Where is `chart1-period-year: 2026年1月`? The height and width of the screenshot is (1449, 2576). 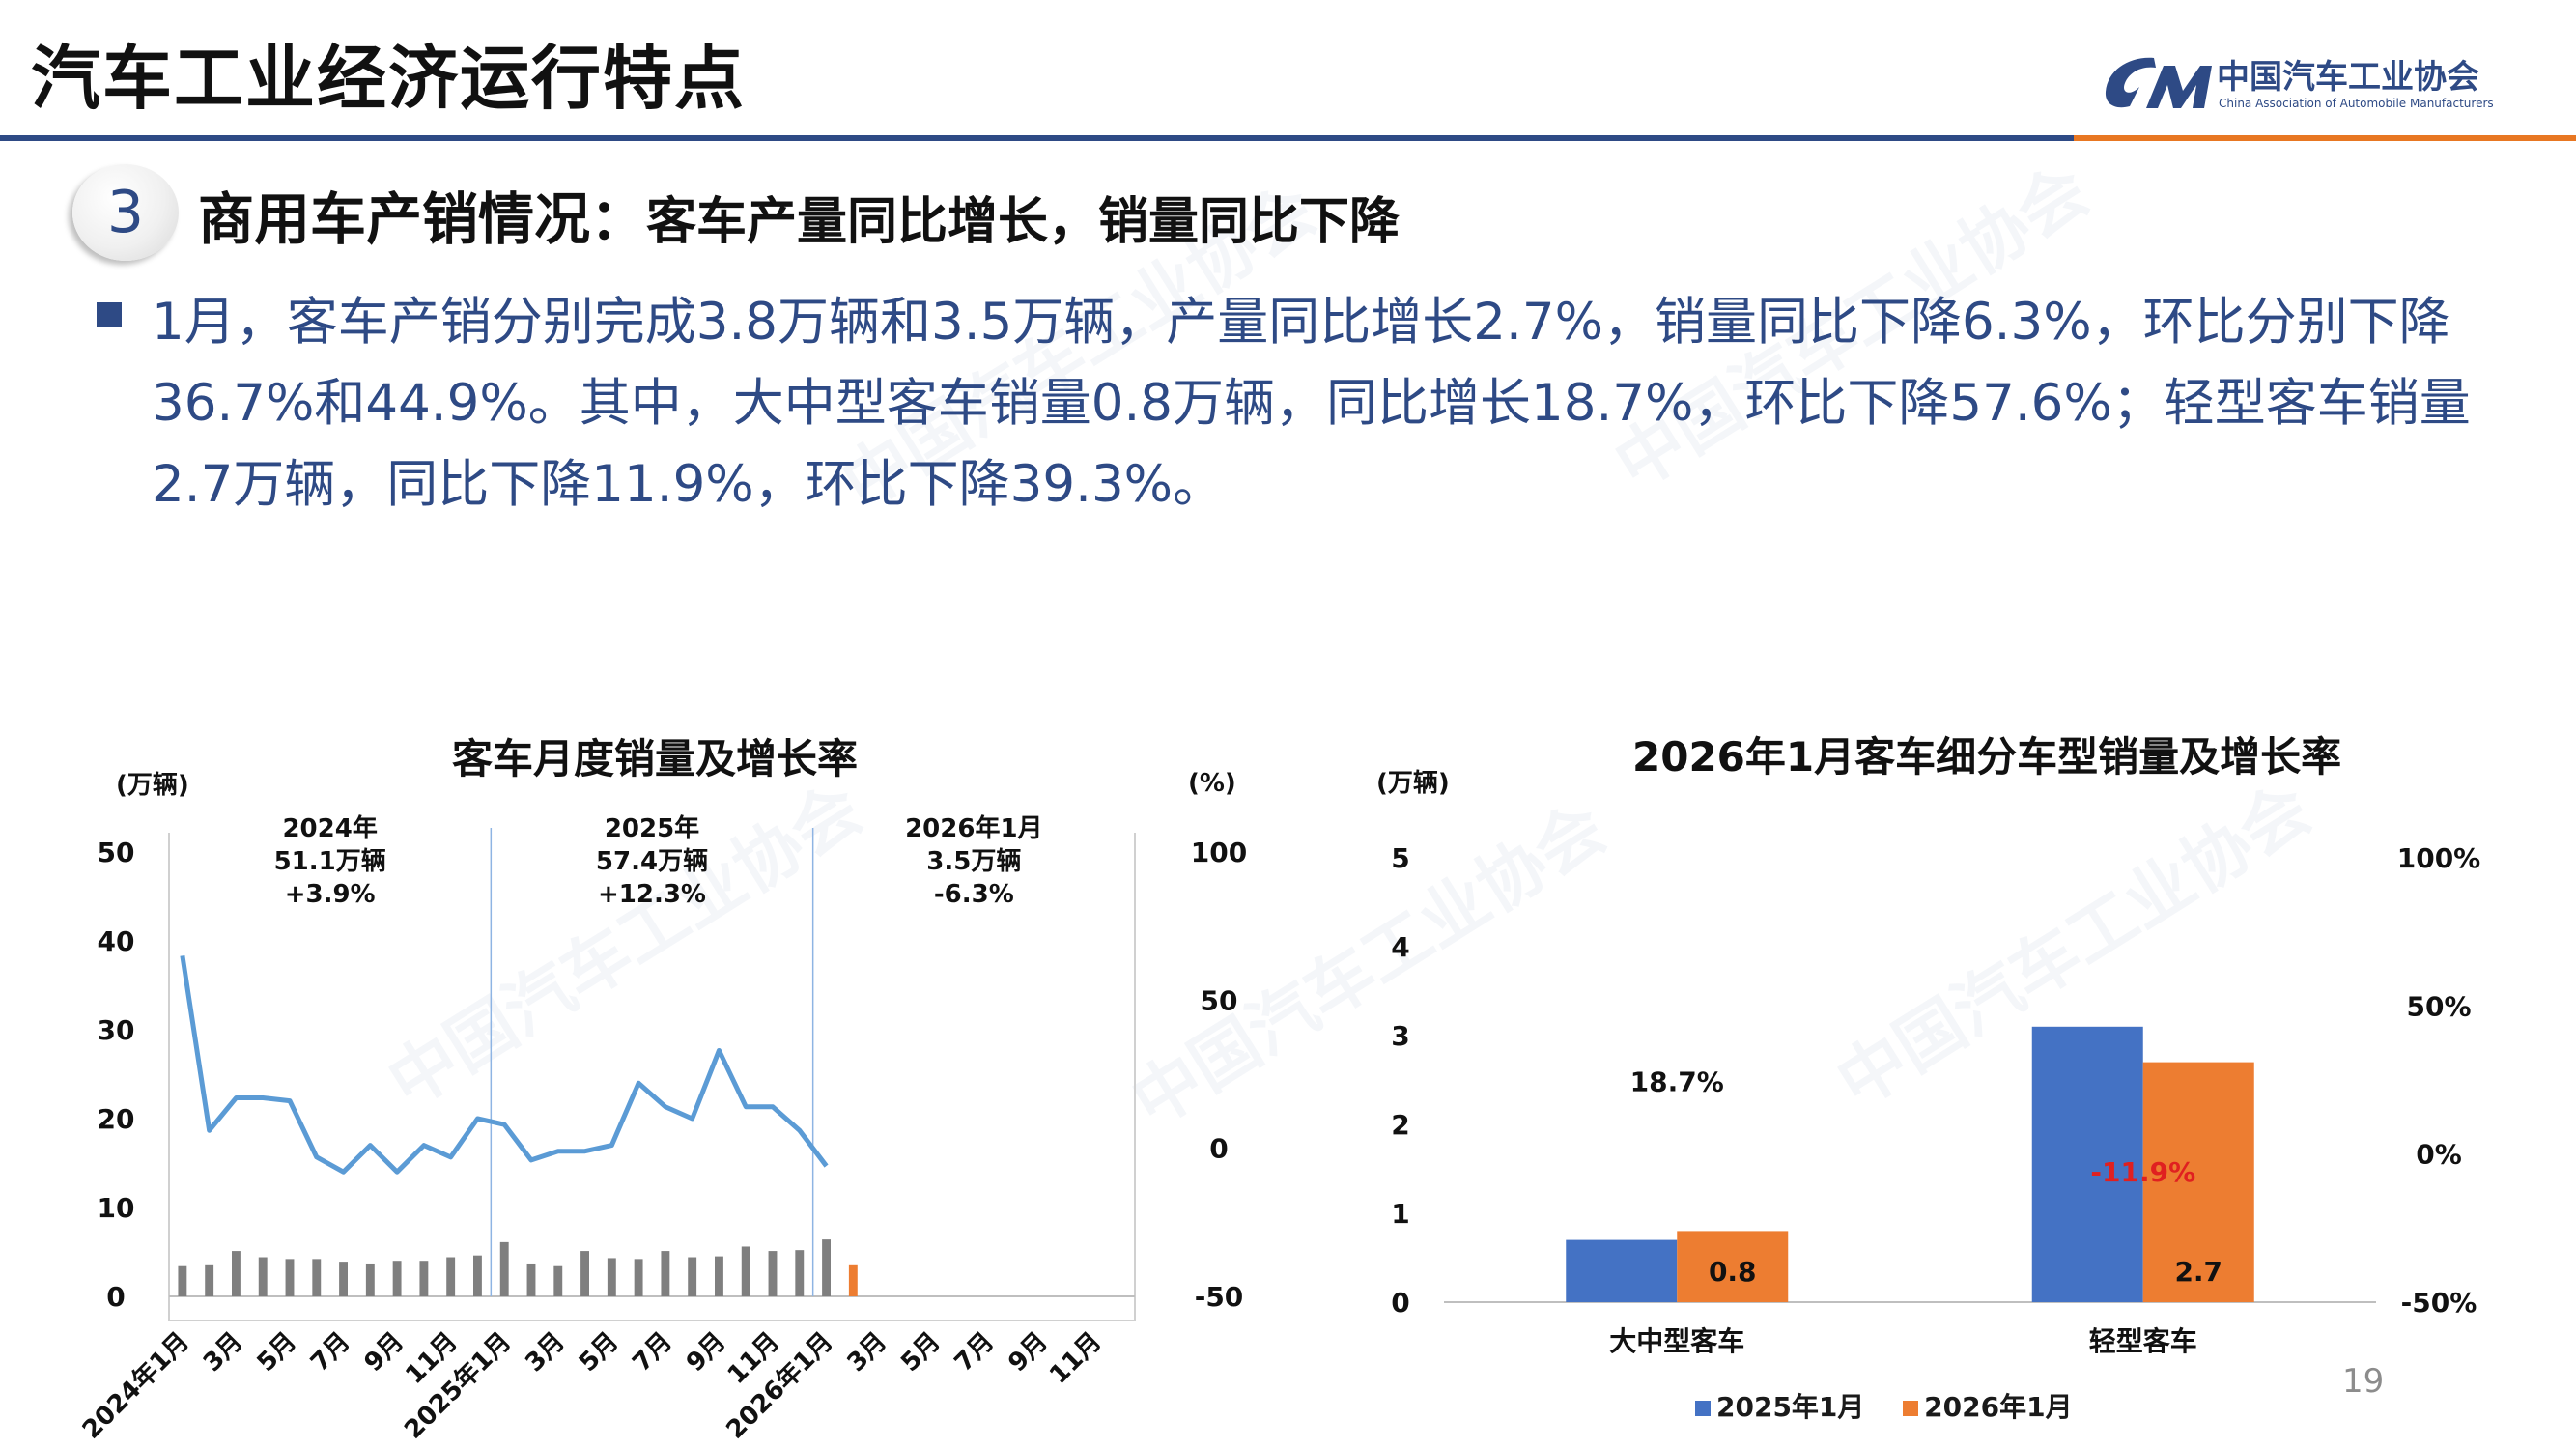 chart1-period-year: 2026年1月 is located at coordinates (973, 828).